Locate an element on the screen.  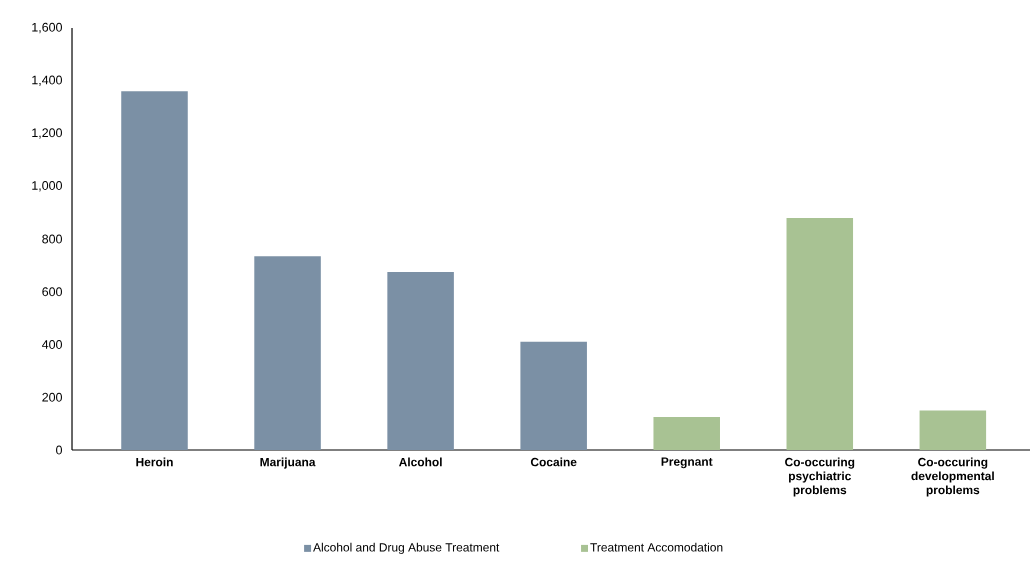
y-tick-label: 1,400 is located at coordinates (47, 80).